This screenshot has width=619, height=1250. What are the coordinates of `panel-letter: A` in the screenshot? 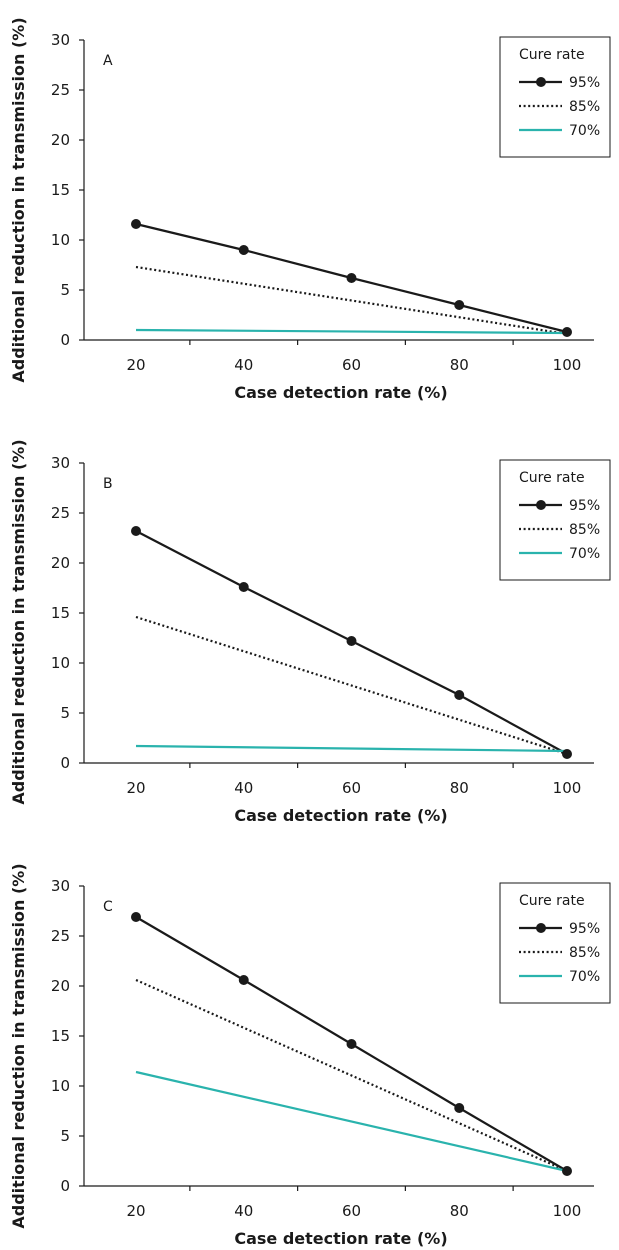 It's located at (108, 61).